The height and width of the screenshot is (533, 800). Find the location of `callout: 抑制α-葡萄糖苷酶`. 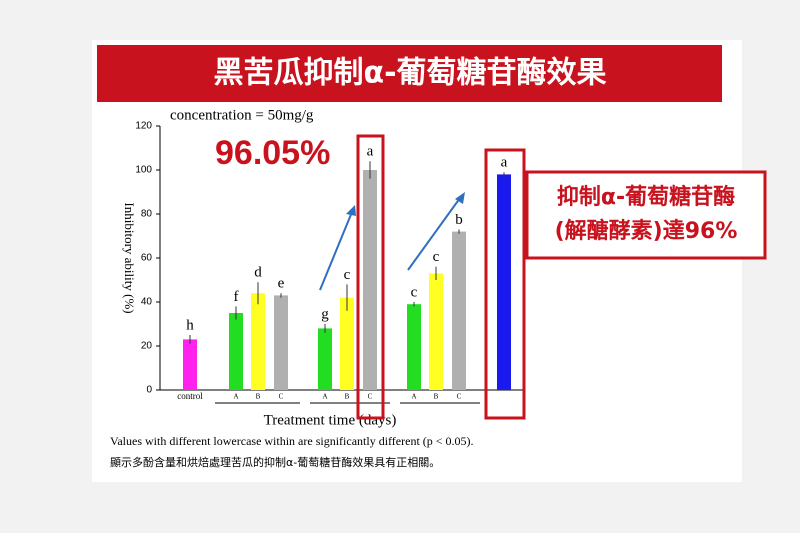

callout: 抑制α-葡萄糖苷酶 is located at coordinates (646, 197).